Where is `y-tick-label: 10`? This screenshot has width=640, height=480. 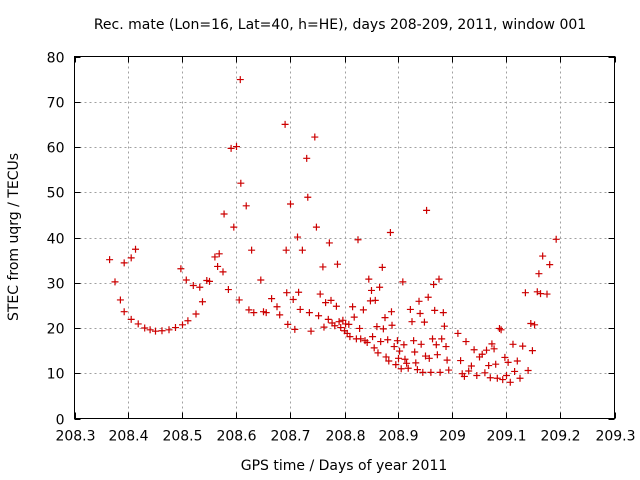
y-tick-label: 10 is located at coordinates (56, 375).